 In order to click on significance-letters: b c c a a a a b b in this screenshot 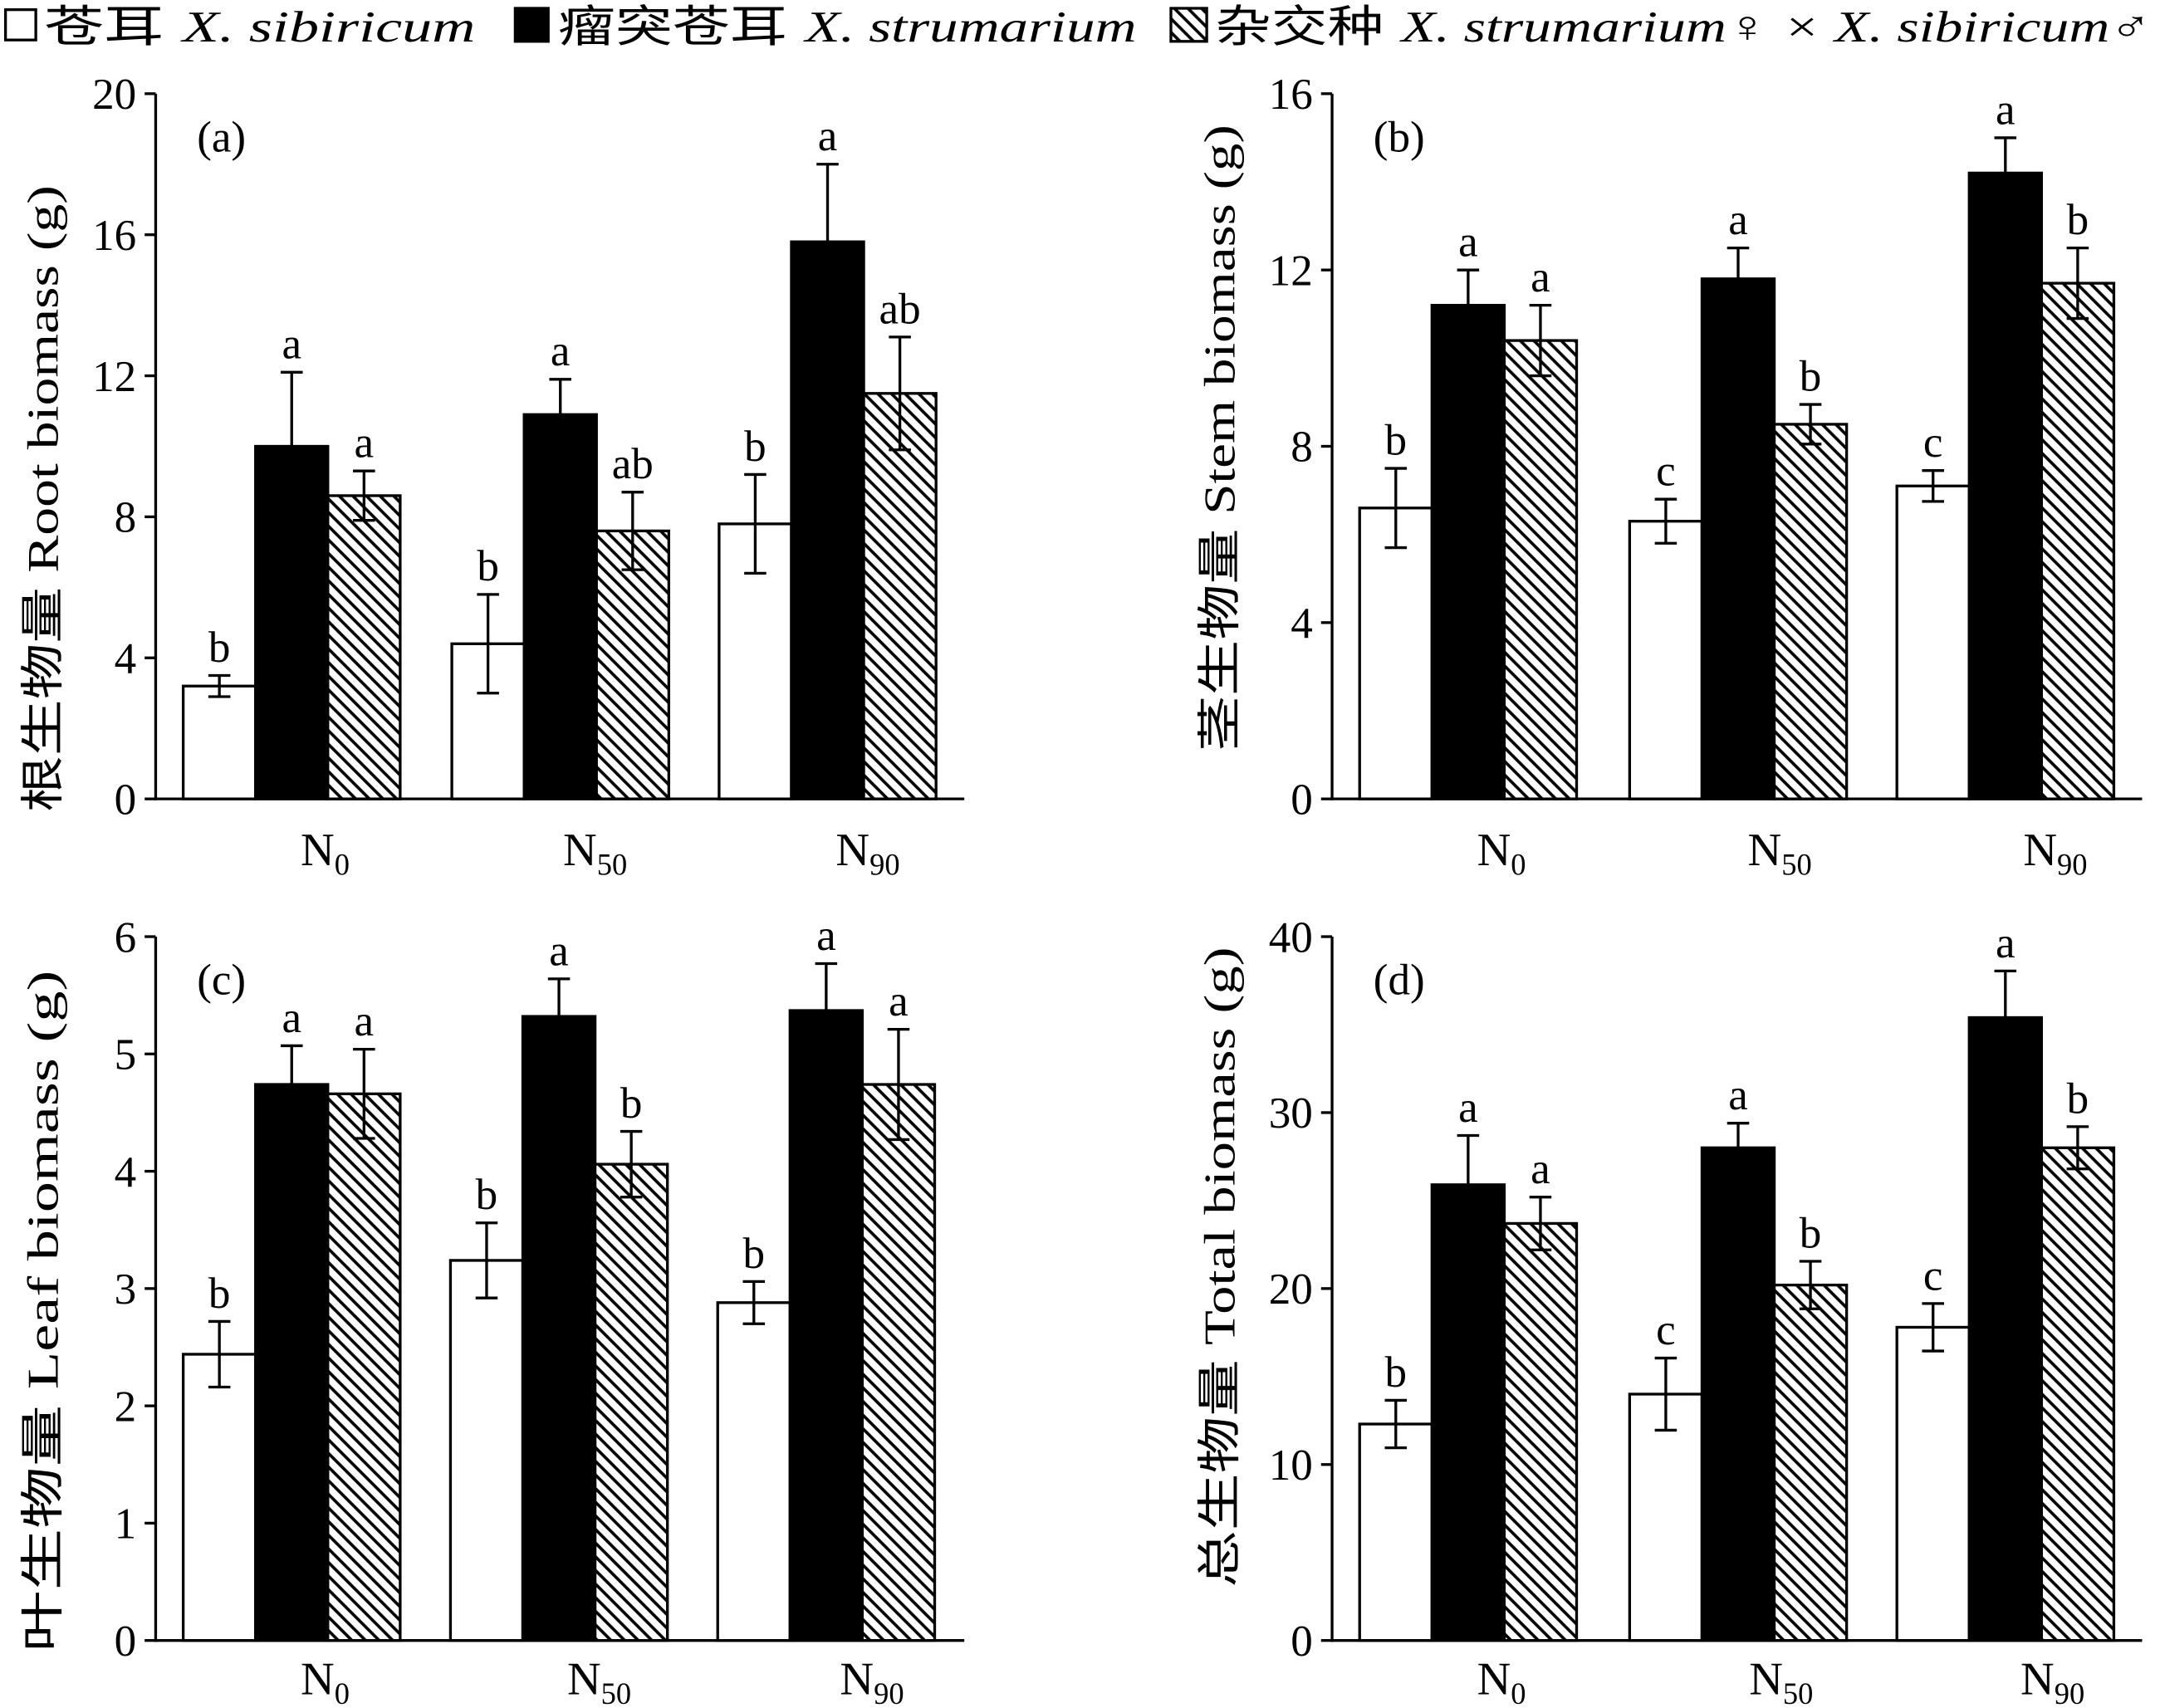, I will do `click(1737, 1158)`.